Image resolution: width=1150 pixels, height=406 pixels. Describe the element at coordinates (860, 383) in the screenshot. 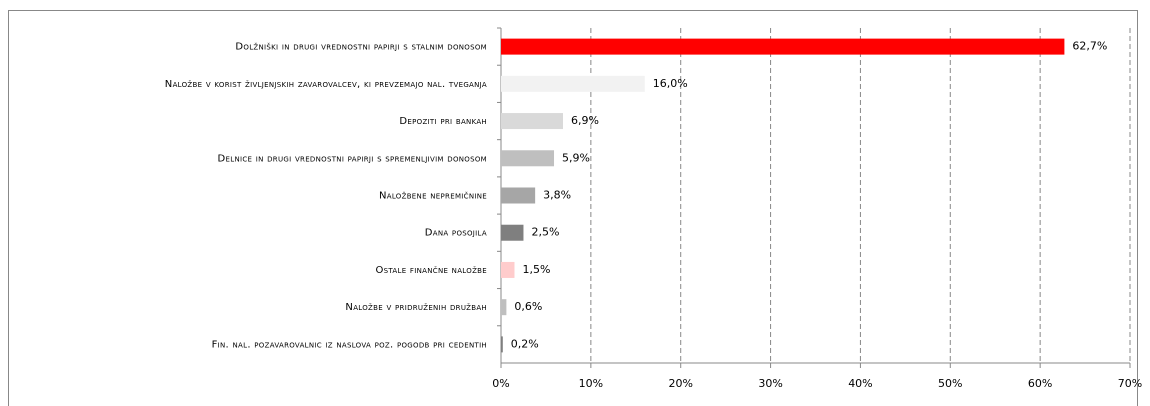

I see `x-tick-label: 40%` at that location.